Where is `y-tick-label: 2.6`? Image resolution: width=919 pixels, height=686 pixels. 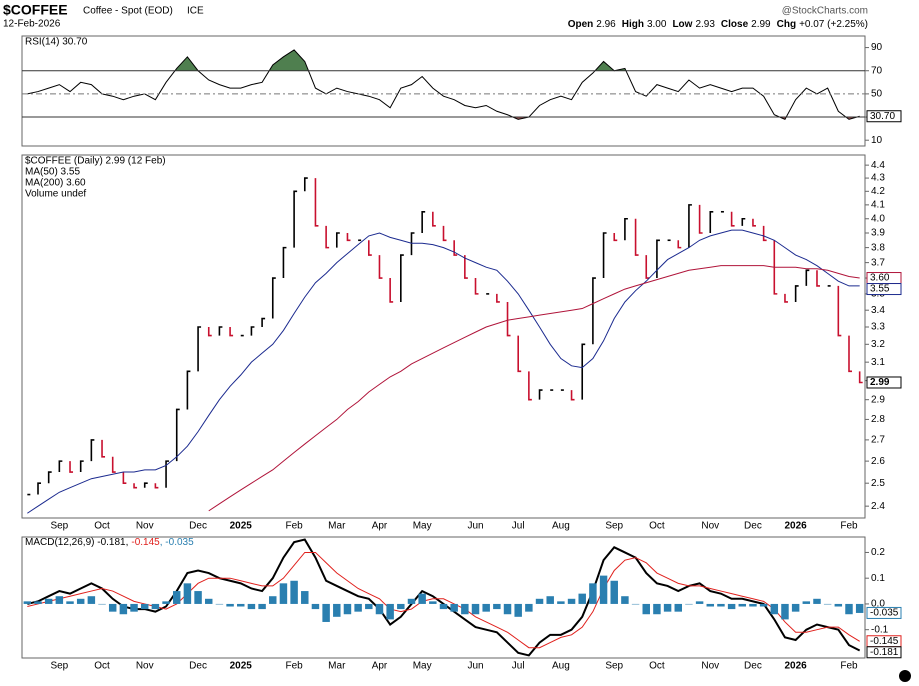
y-tick-label: 2.6 is located at coordinates (878, 461).